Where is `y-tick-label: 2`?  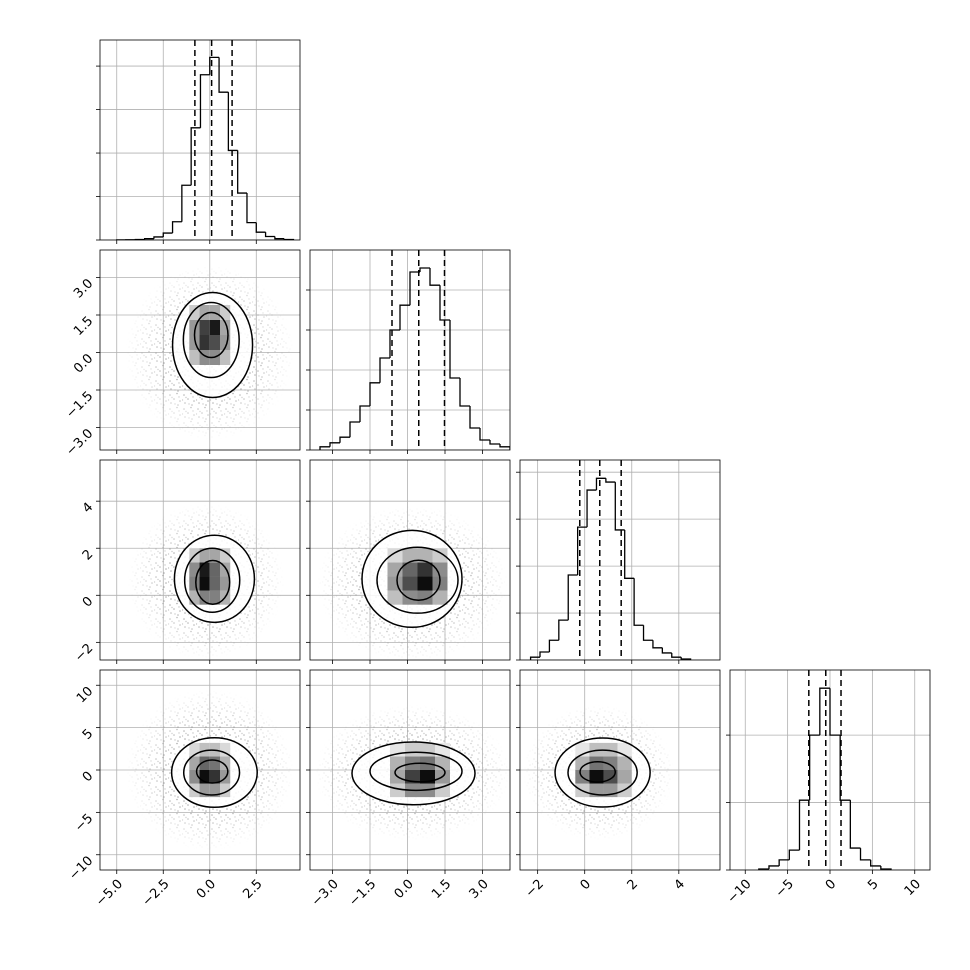 y-tick-label: 2 is located at coordinates (88, 555).